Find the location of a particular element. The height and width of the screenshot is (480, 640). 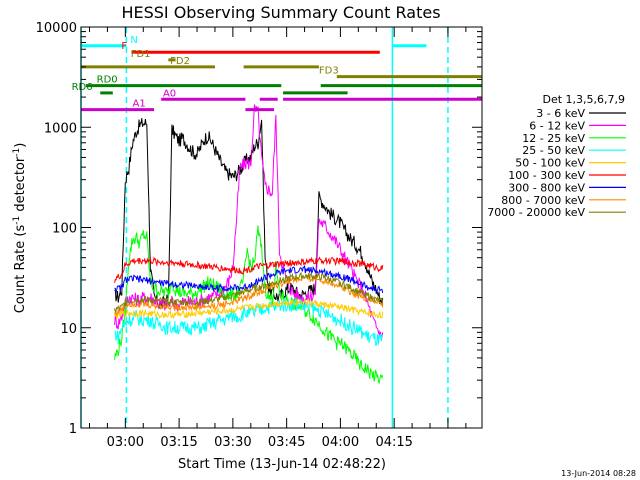

legend-label: 300 - 800 keV is located at coordinates (546, 187).